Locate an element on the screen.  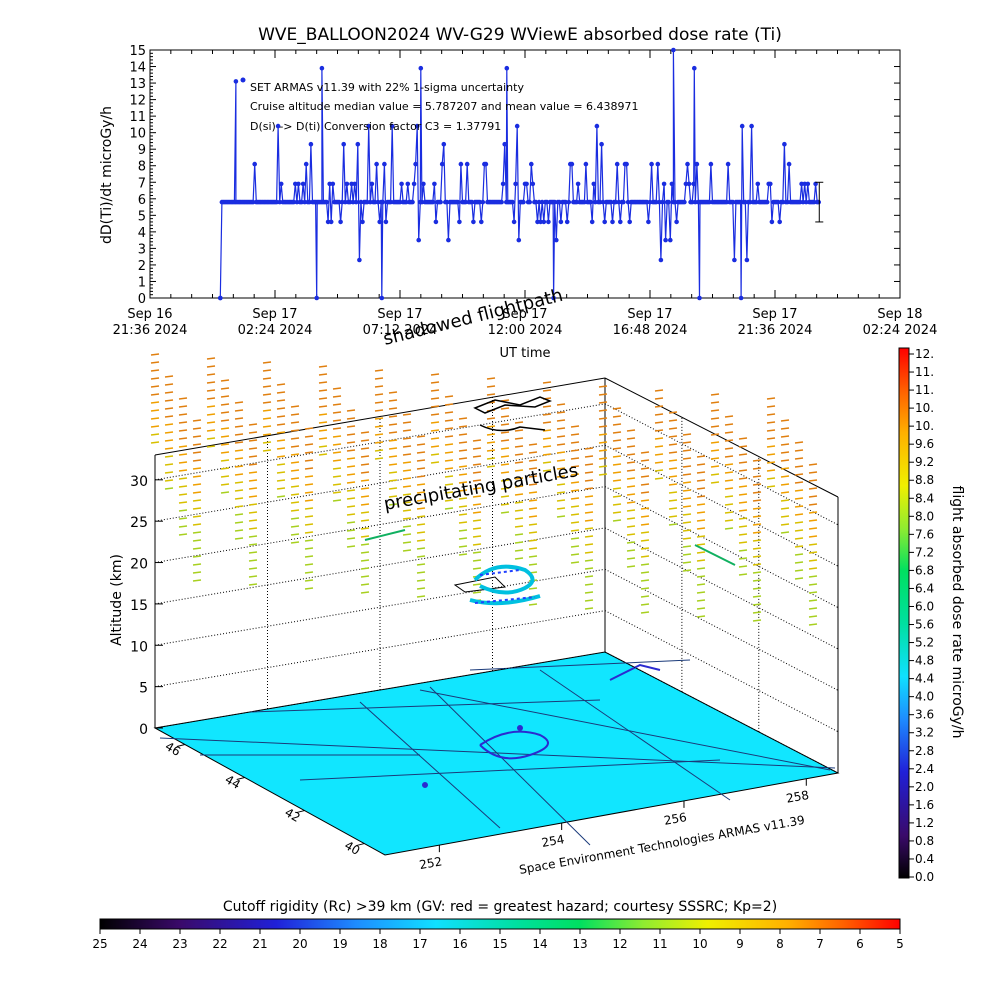
altitude-tick-label: 5 is located at coordinates (143, 689).